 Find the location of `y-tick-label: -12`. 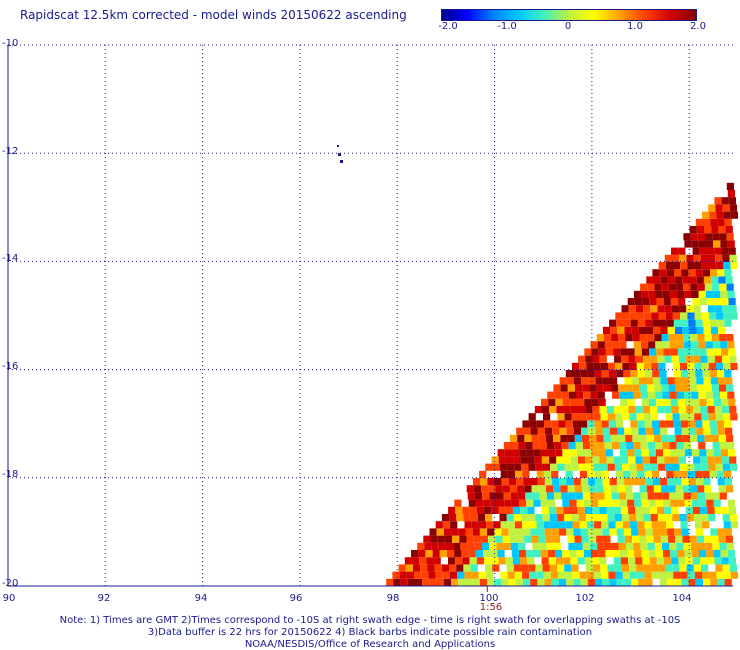

y-tick-label: -12 is located at coordinates (10, 151).